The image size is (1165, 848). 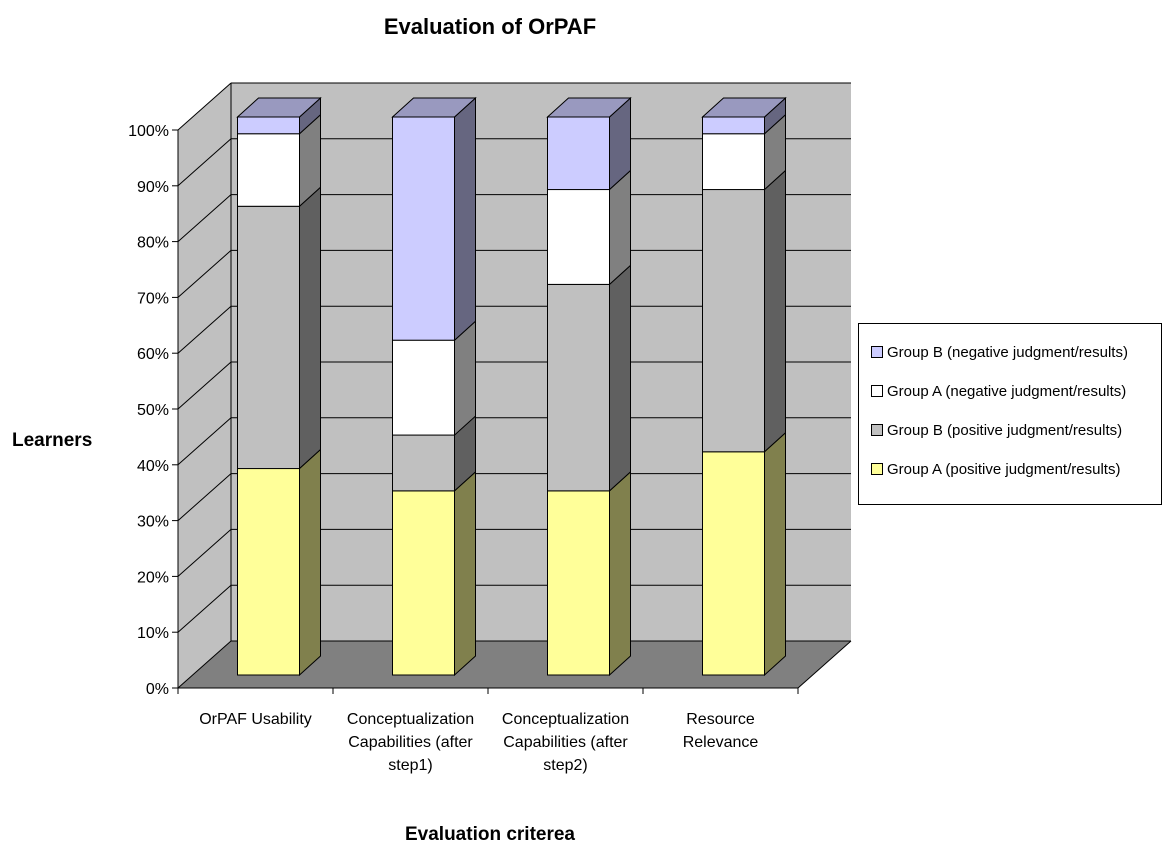 What do you see at coordinates (157, 689) in the screenshot?
I see `y-tick-label: 0%` at bounding box center [157, 689].